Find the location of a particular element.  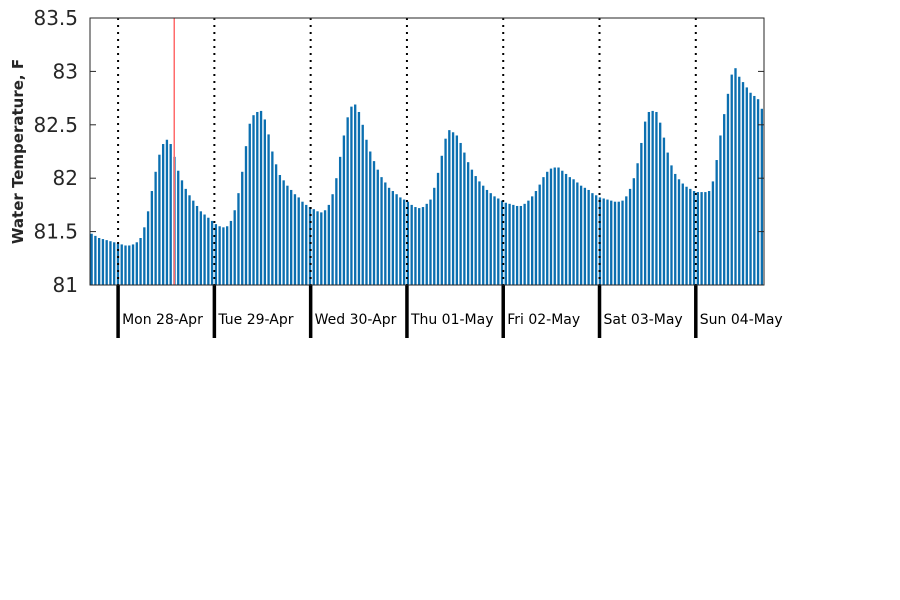

y-tick-label: 82 is located at coordinates (65, 178).